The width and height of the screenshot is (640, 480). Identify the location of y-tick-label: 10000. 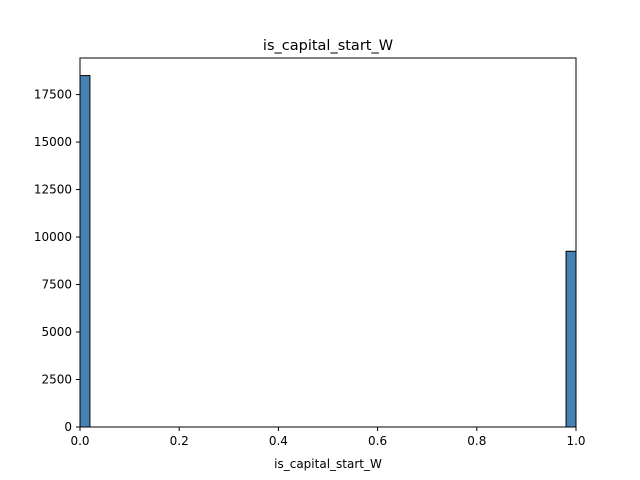
(53, 237).